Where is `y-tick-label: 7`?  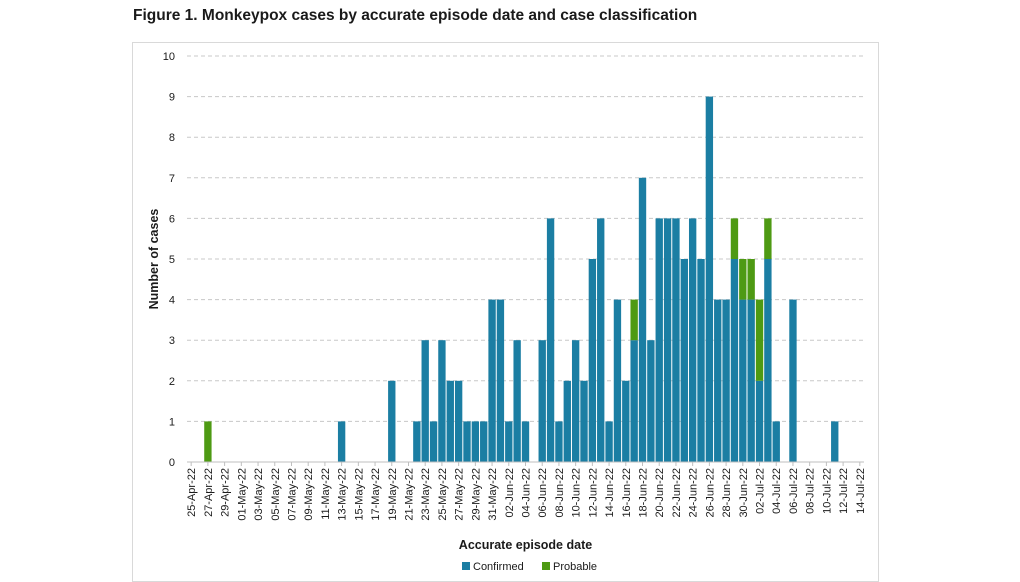 y-tick-label: 7 is located at coordinates (172, 179).